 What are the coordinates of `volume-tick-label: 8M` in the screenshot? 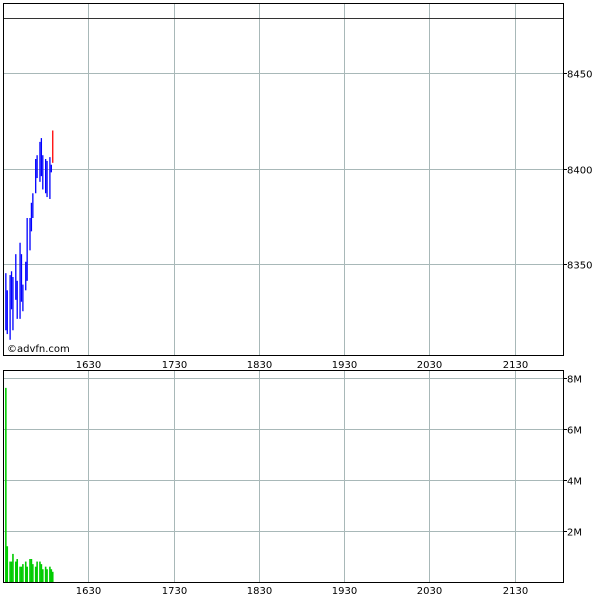 It's located at (574, 380).